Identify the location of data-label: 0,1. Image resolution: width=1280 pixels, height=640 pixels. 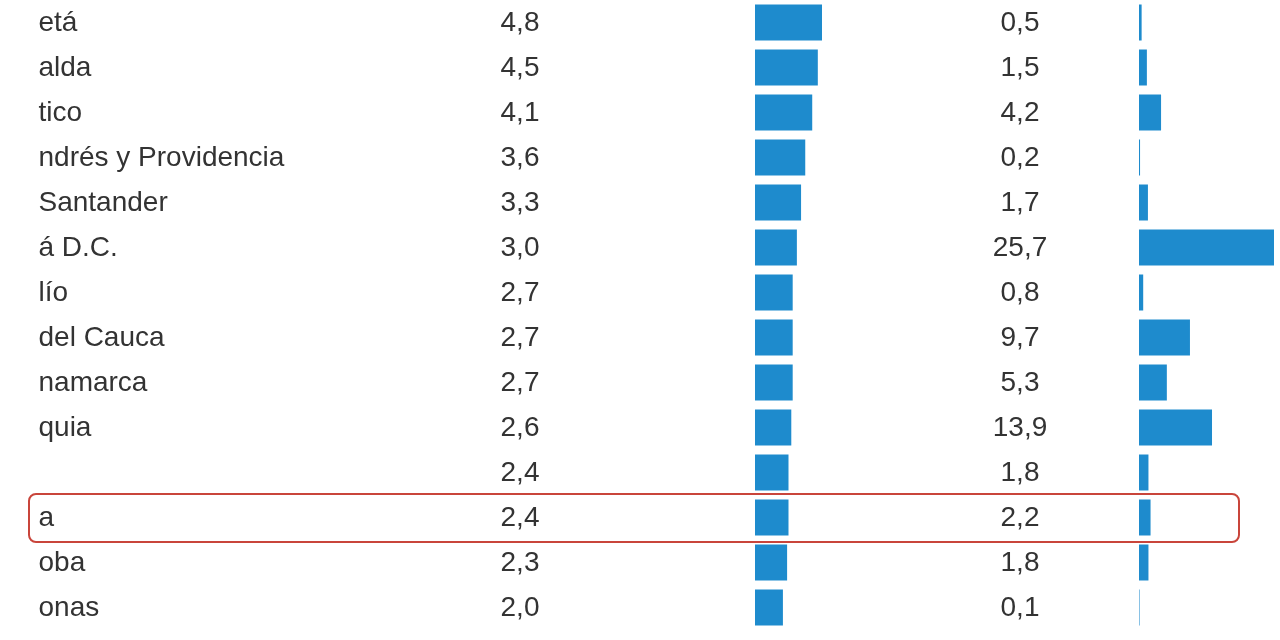
(1020, 606).